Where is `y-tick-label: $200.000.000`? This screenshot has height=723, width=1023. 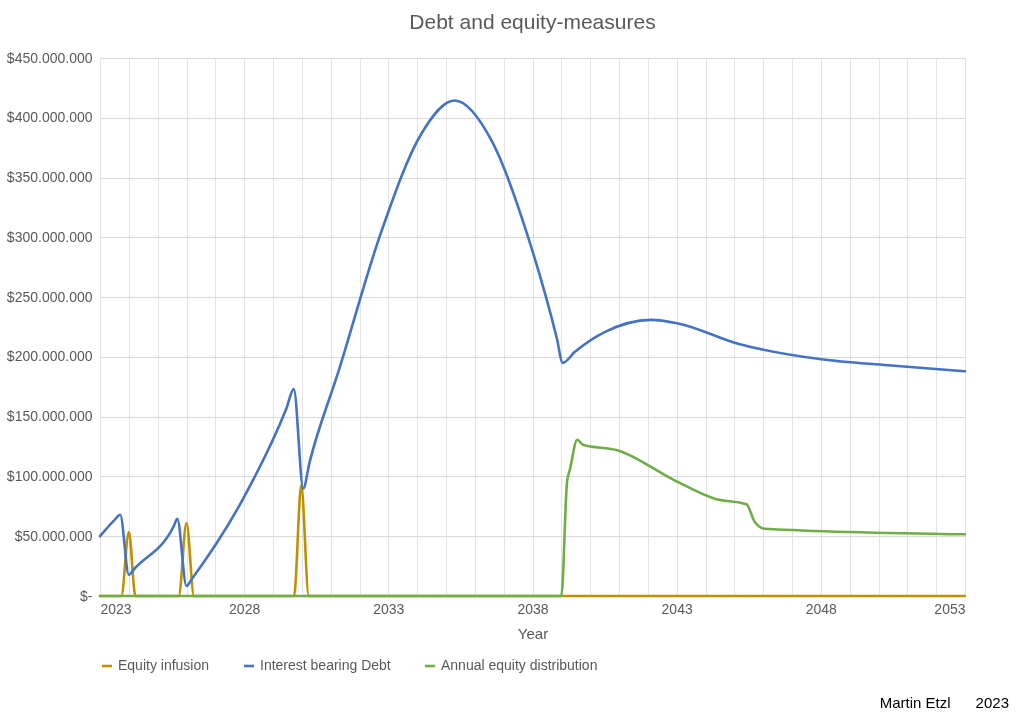
y-tick-label: $200.000.000 is located at coordinates (49, 356).